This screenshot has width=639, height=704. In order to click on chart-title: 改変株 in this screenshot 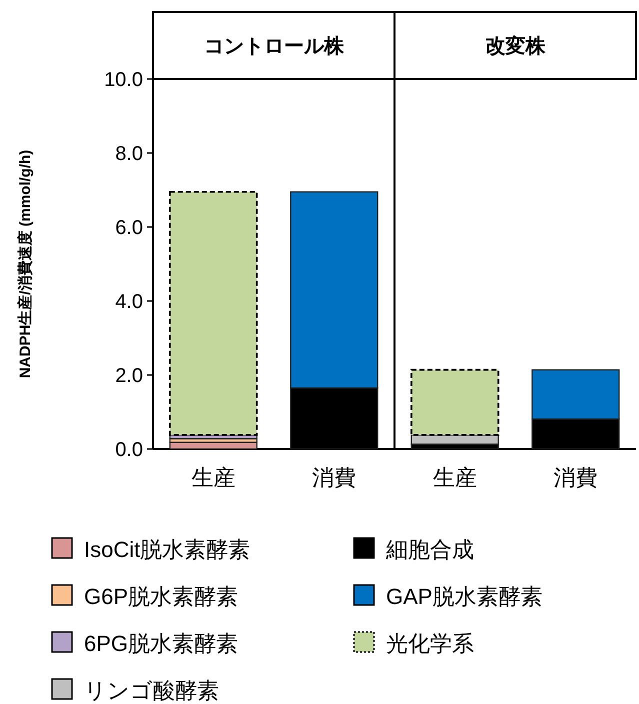, I will do `click(515, 46)`.